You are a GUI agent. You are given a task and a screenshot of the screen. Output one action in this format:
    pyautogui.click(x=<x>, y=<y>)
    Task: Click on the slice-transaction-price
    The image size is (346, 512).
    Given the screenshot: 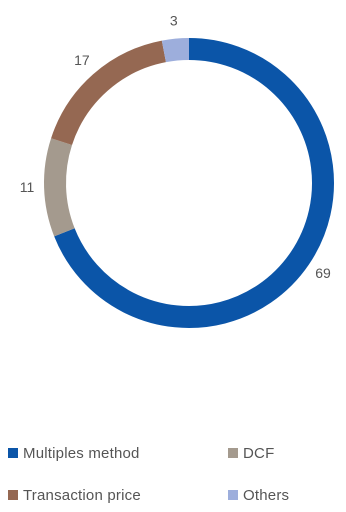 What is the action you would take?
    pyautogui.click(x=109, y=93)
    